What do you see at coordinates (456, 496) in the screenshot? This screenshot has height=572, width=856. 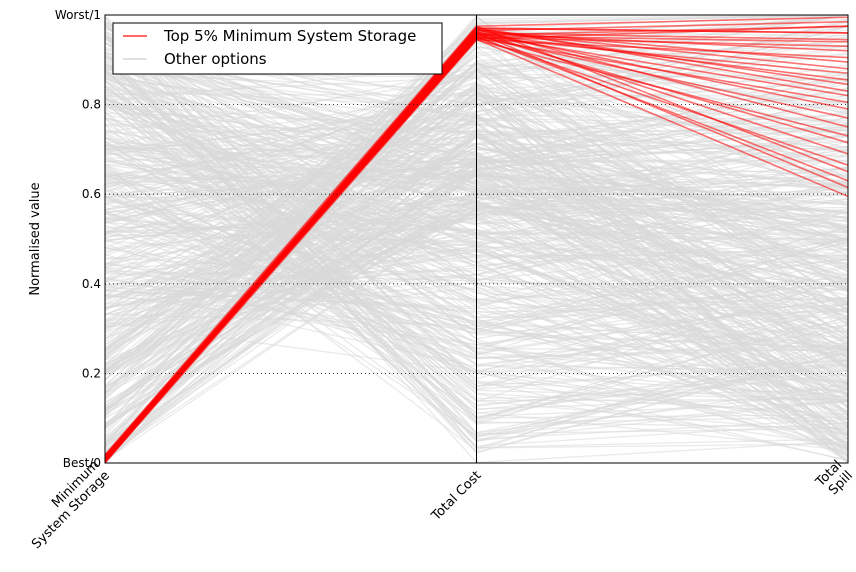 I see `x-axis-label: Total Cost` at bounding box center [456, 496].